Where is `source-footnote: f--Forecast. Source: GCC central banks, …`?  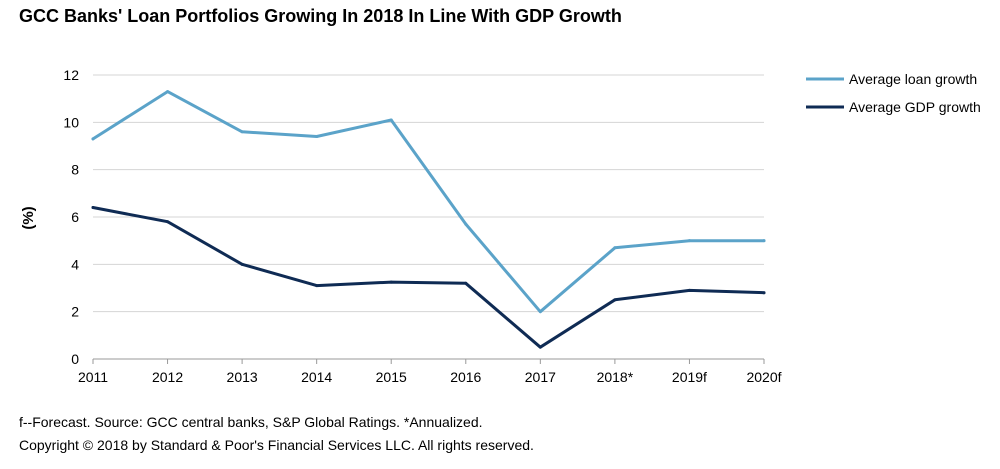
source-footnote: f--Forecast. Source: GCC central banks, … is located at coordinates (251, 422).